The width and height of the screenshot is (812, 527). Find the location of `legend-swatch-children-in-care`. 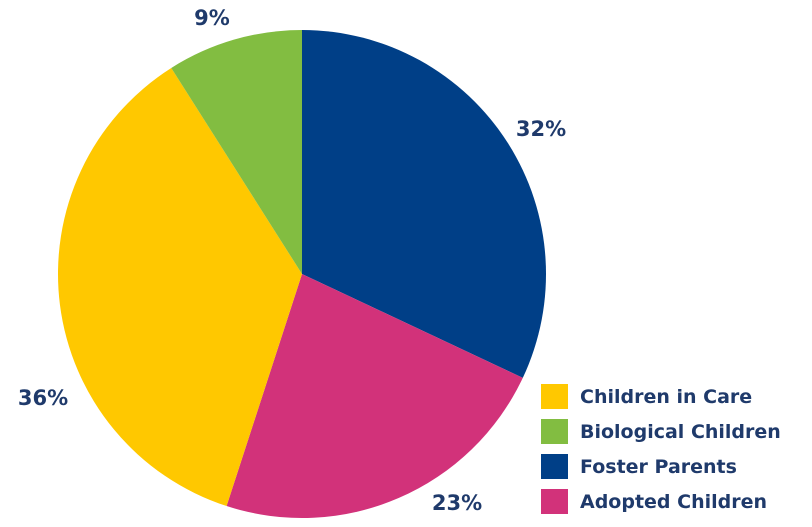

legend-swatch-children-in-care is located at coordinates (554, 396).